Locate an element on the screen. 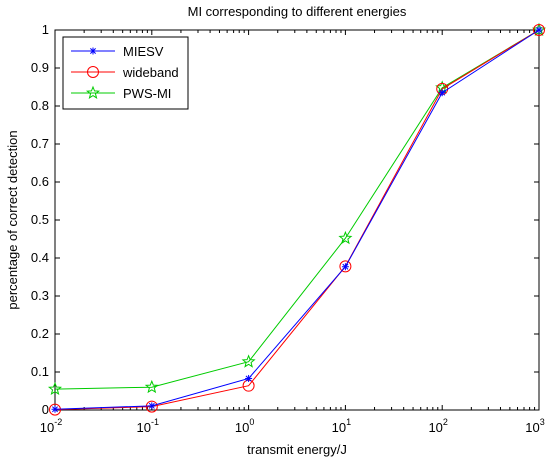 This screenshot has height=460, width=550. legend-label: PWS-MI is located at coordinates (147, 93).